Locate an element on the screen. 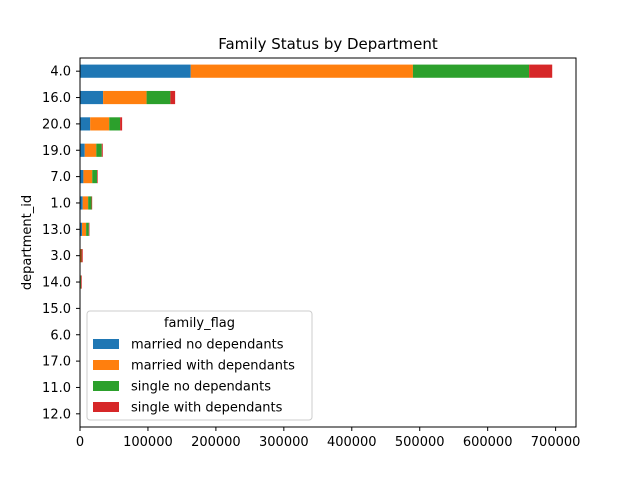 This screenshot has height=480, width=640. y-tick-label: 17.0 is located at coordinates (56, 362).